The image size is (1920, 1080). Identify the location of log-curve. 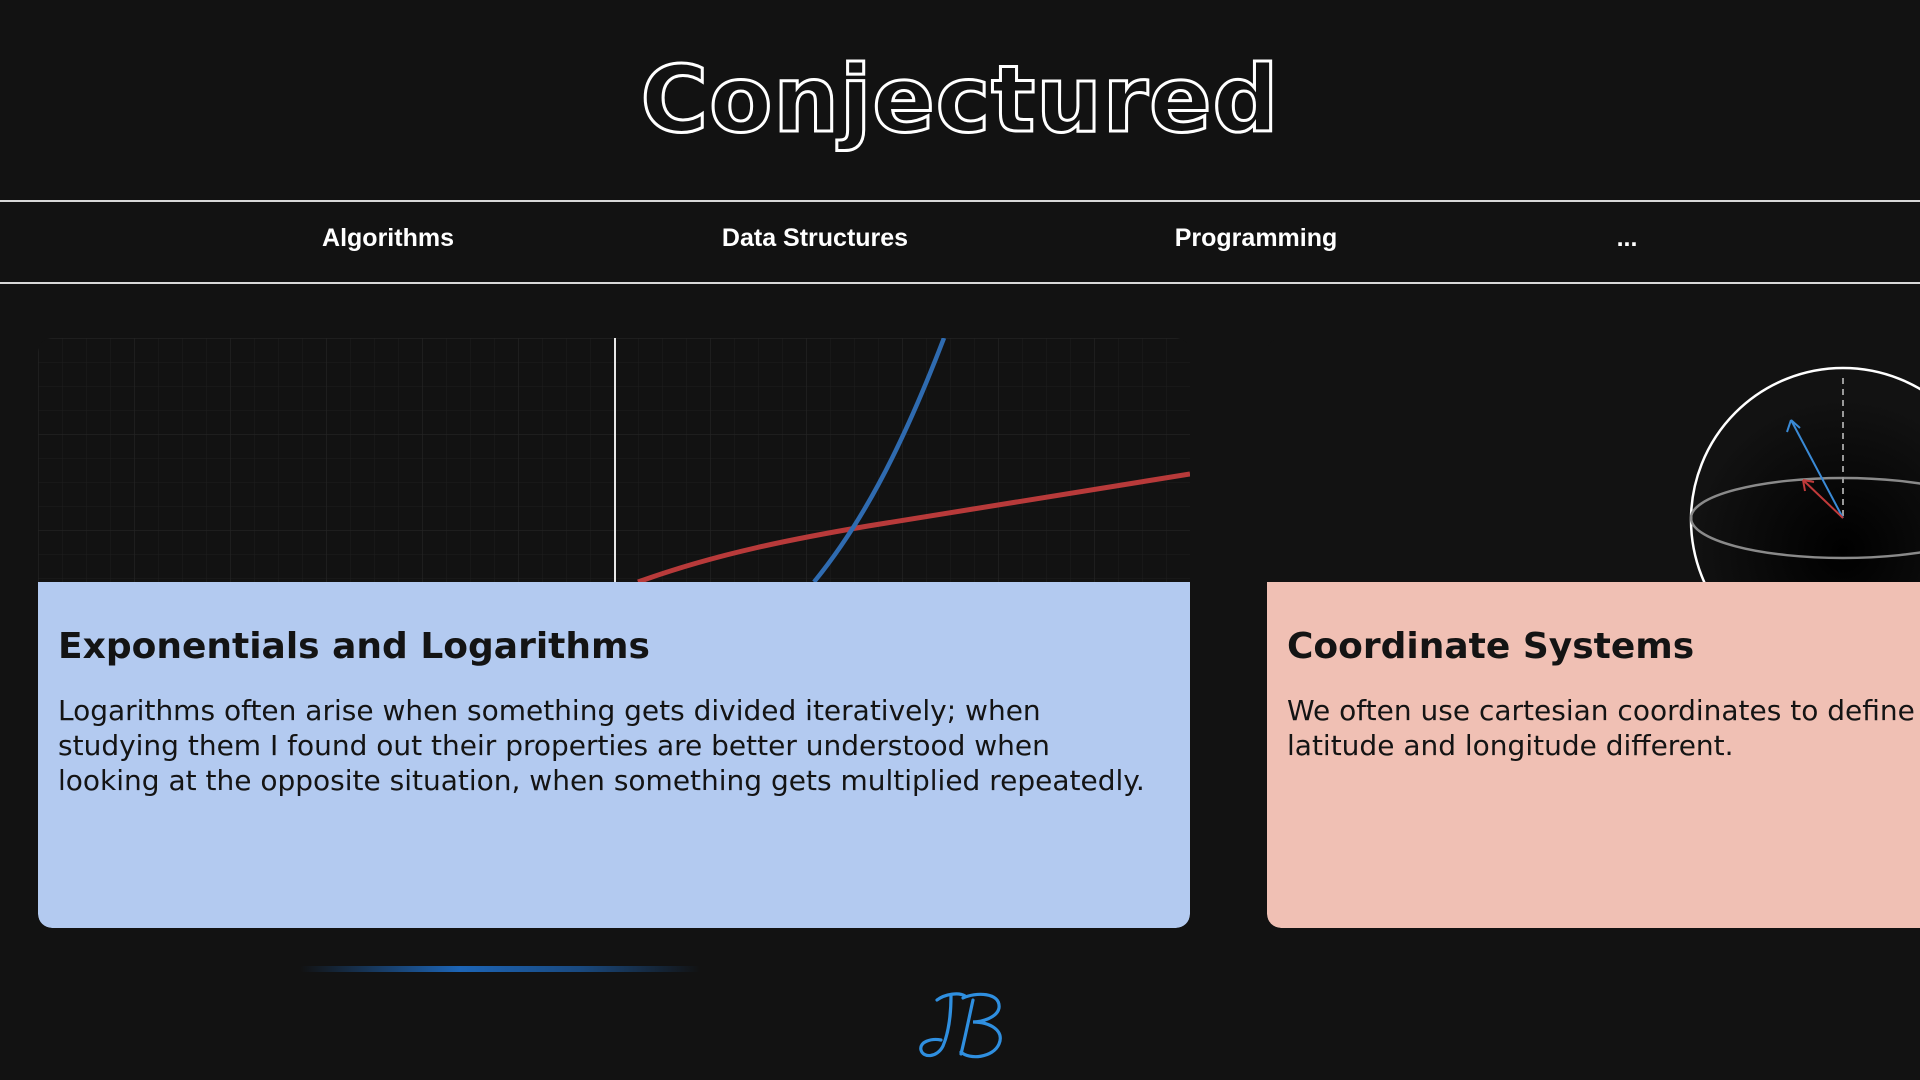
(913, 528).